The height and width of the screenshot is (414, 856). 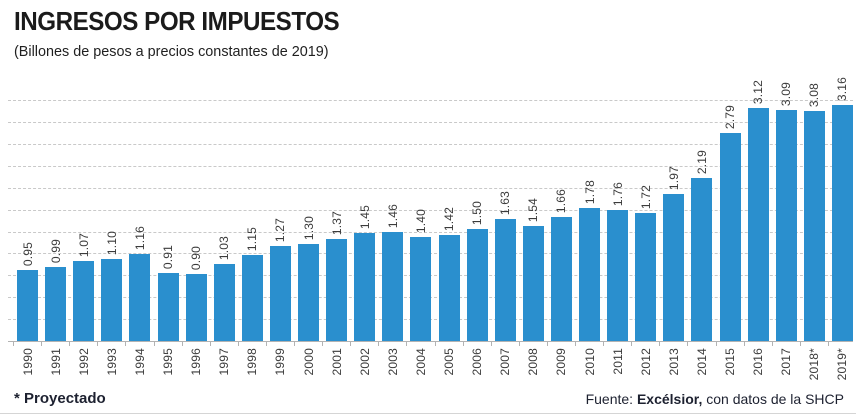 I want to click on year-label: 2012, so click(x=645, y=362).